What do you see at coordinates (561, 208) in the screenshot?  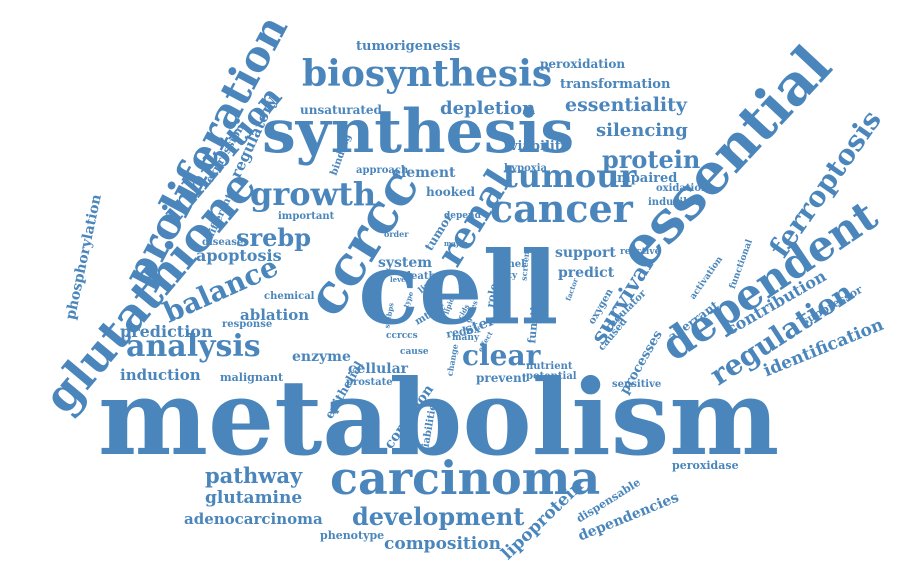 I see `word-cancer: cancer` at bounding box center [561, 208].